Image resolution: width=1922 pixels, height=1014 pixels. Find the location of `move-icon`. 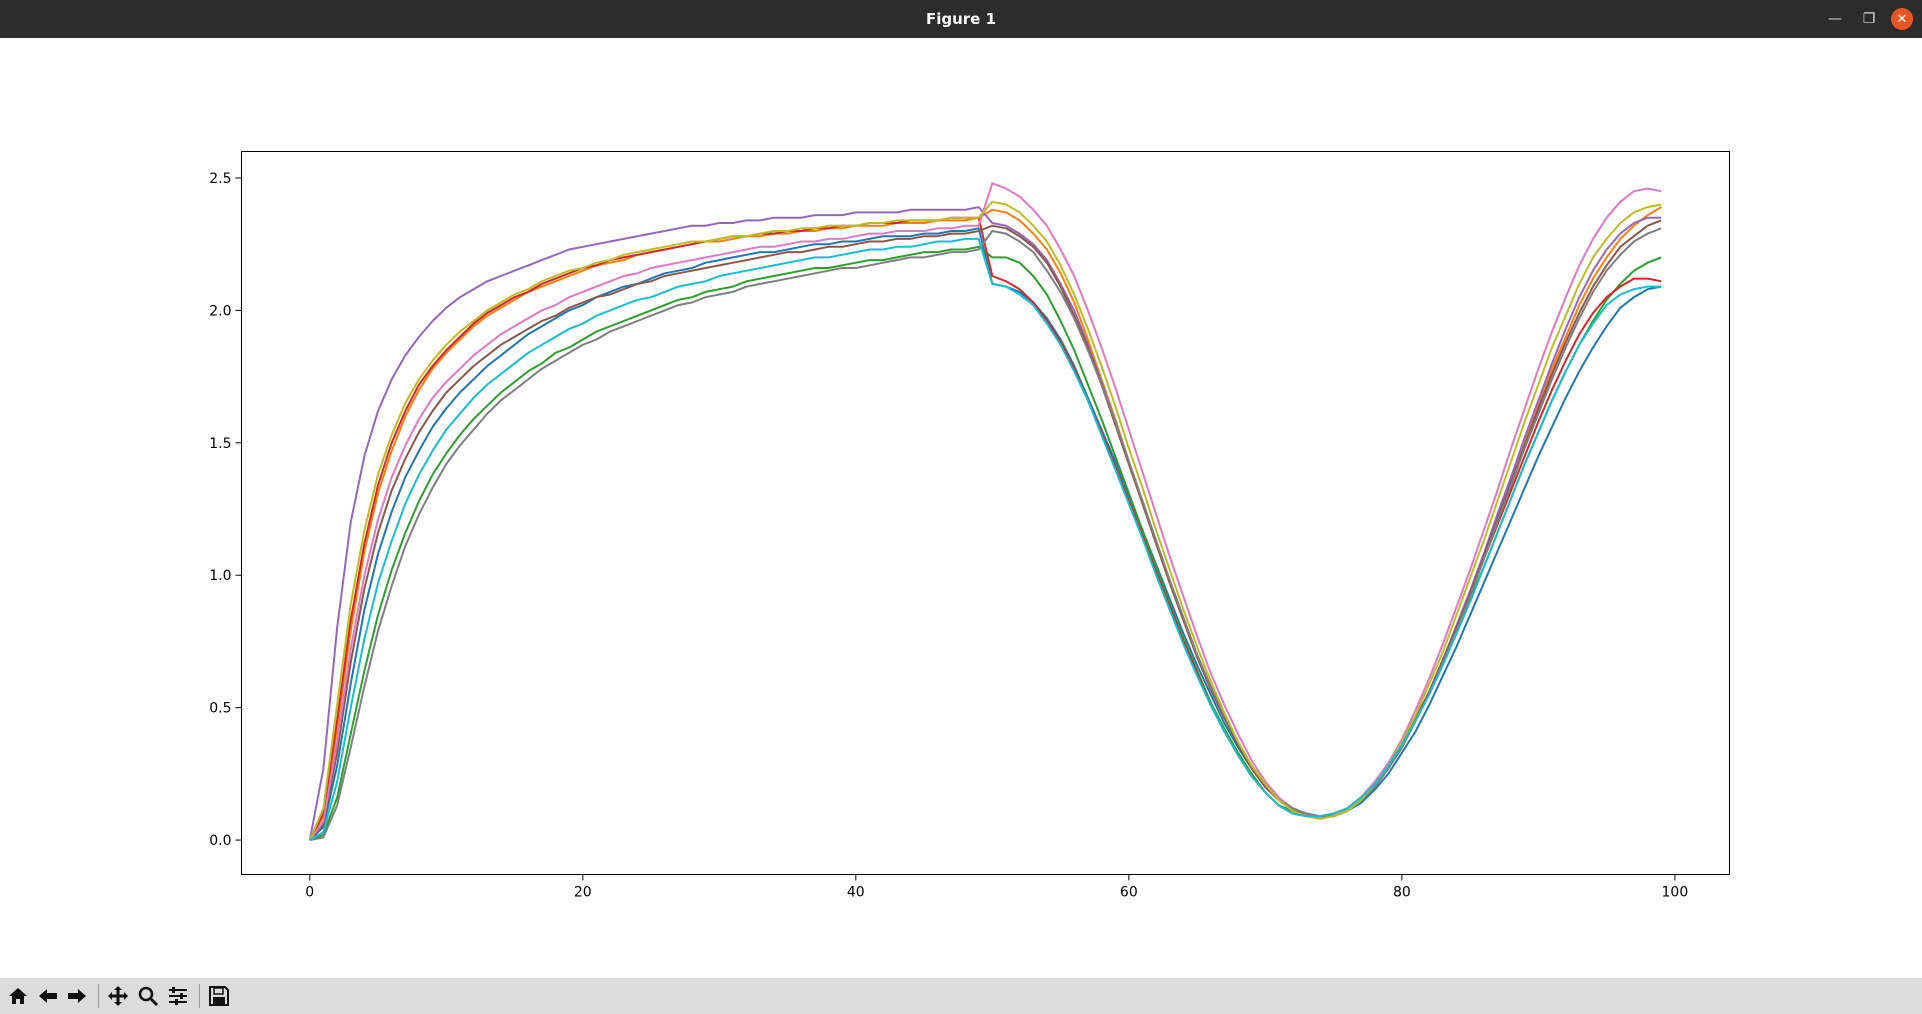

move-icon is located at coordinates (118, 996).